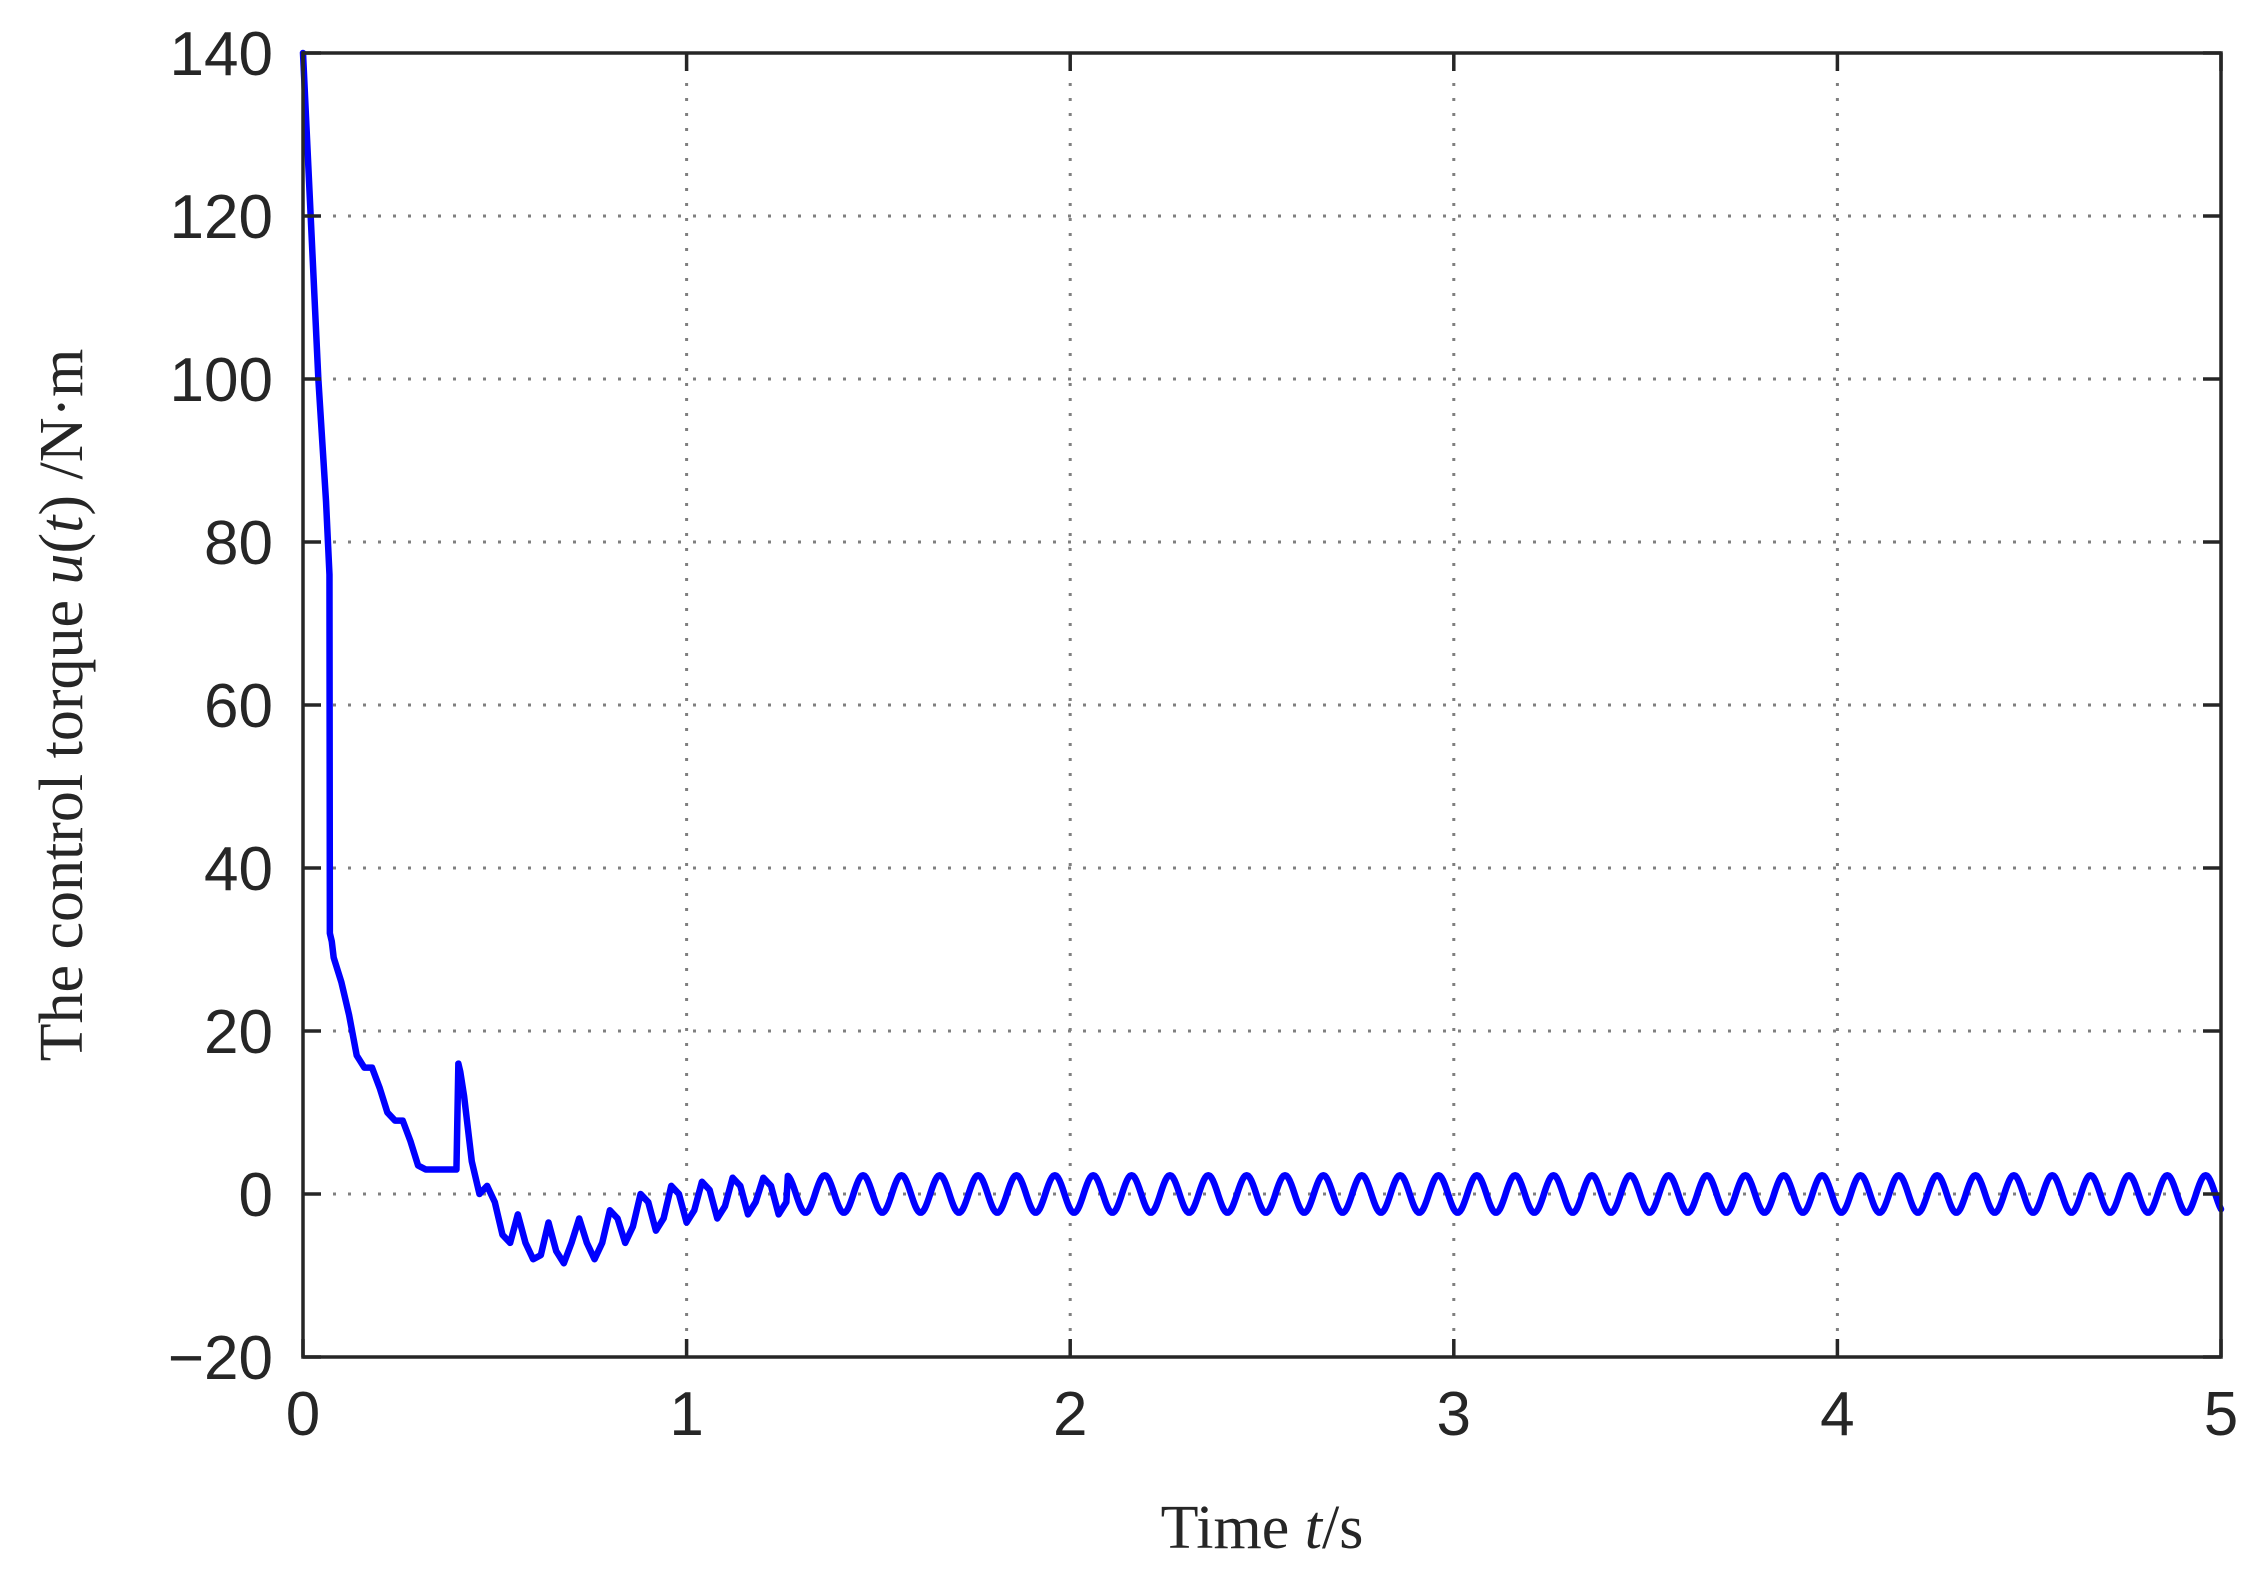 This screenshot has height=1587, width=2251. Describe the element at coordinates (238, 869) in the screenshot. I see `y-tick-label-3: 40` at that location.